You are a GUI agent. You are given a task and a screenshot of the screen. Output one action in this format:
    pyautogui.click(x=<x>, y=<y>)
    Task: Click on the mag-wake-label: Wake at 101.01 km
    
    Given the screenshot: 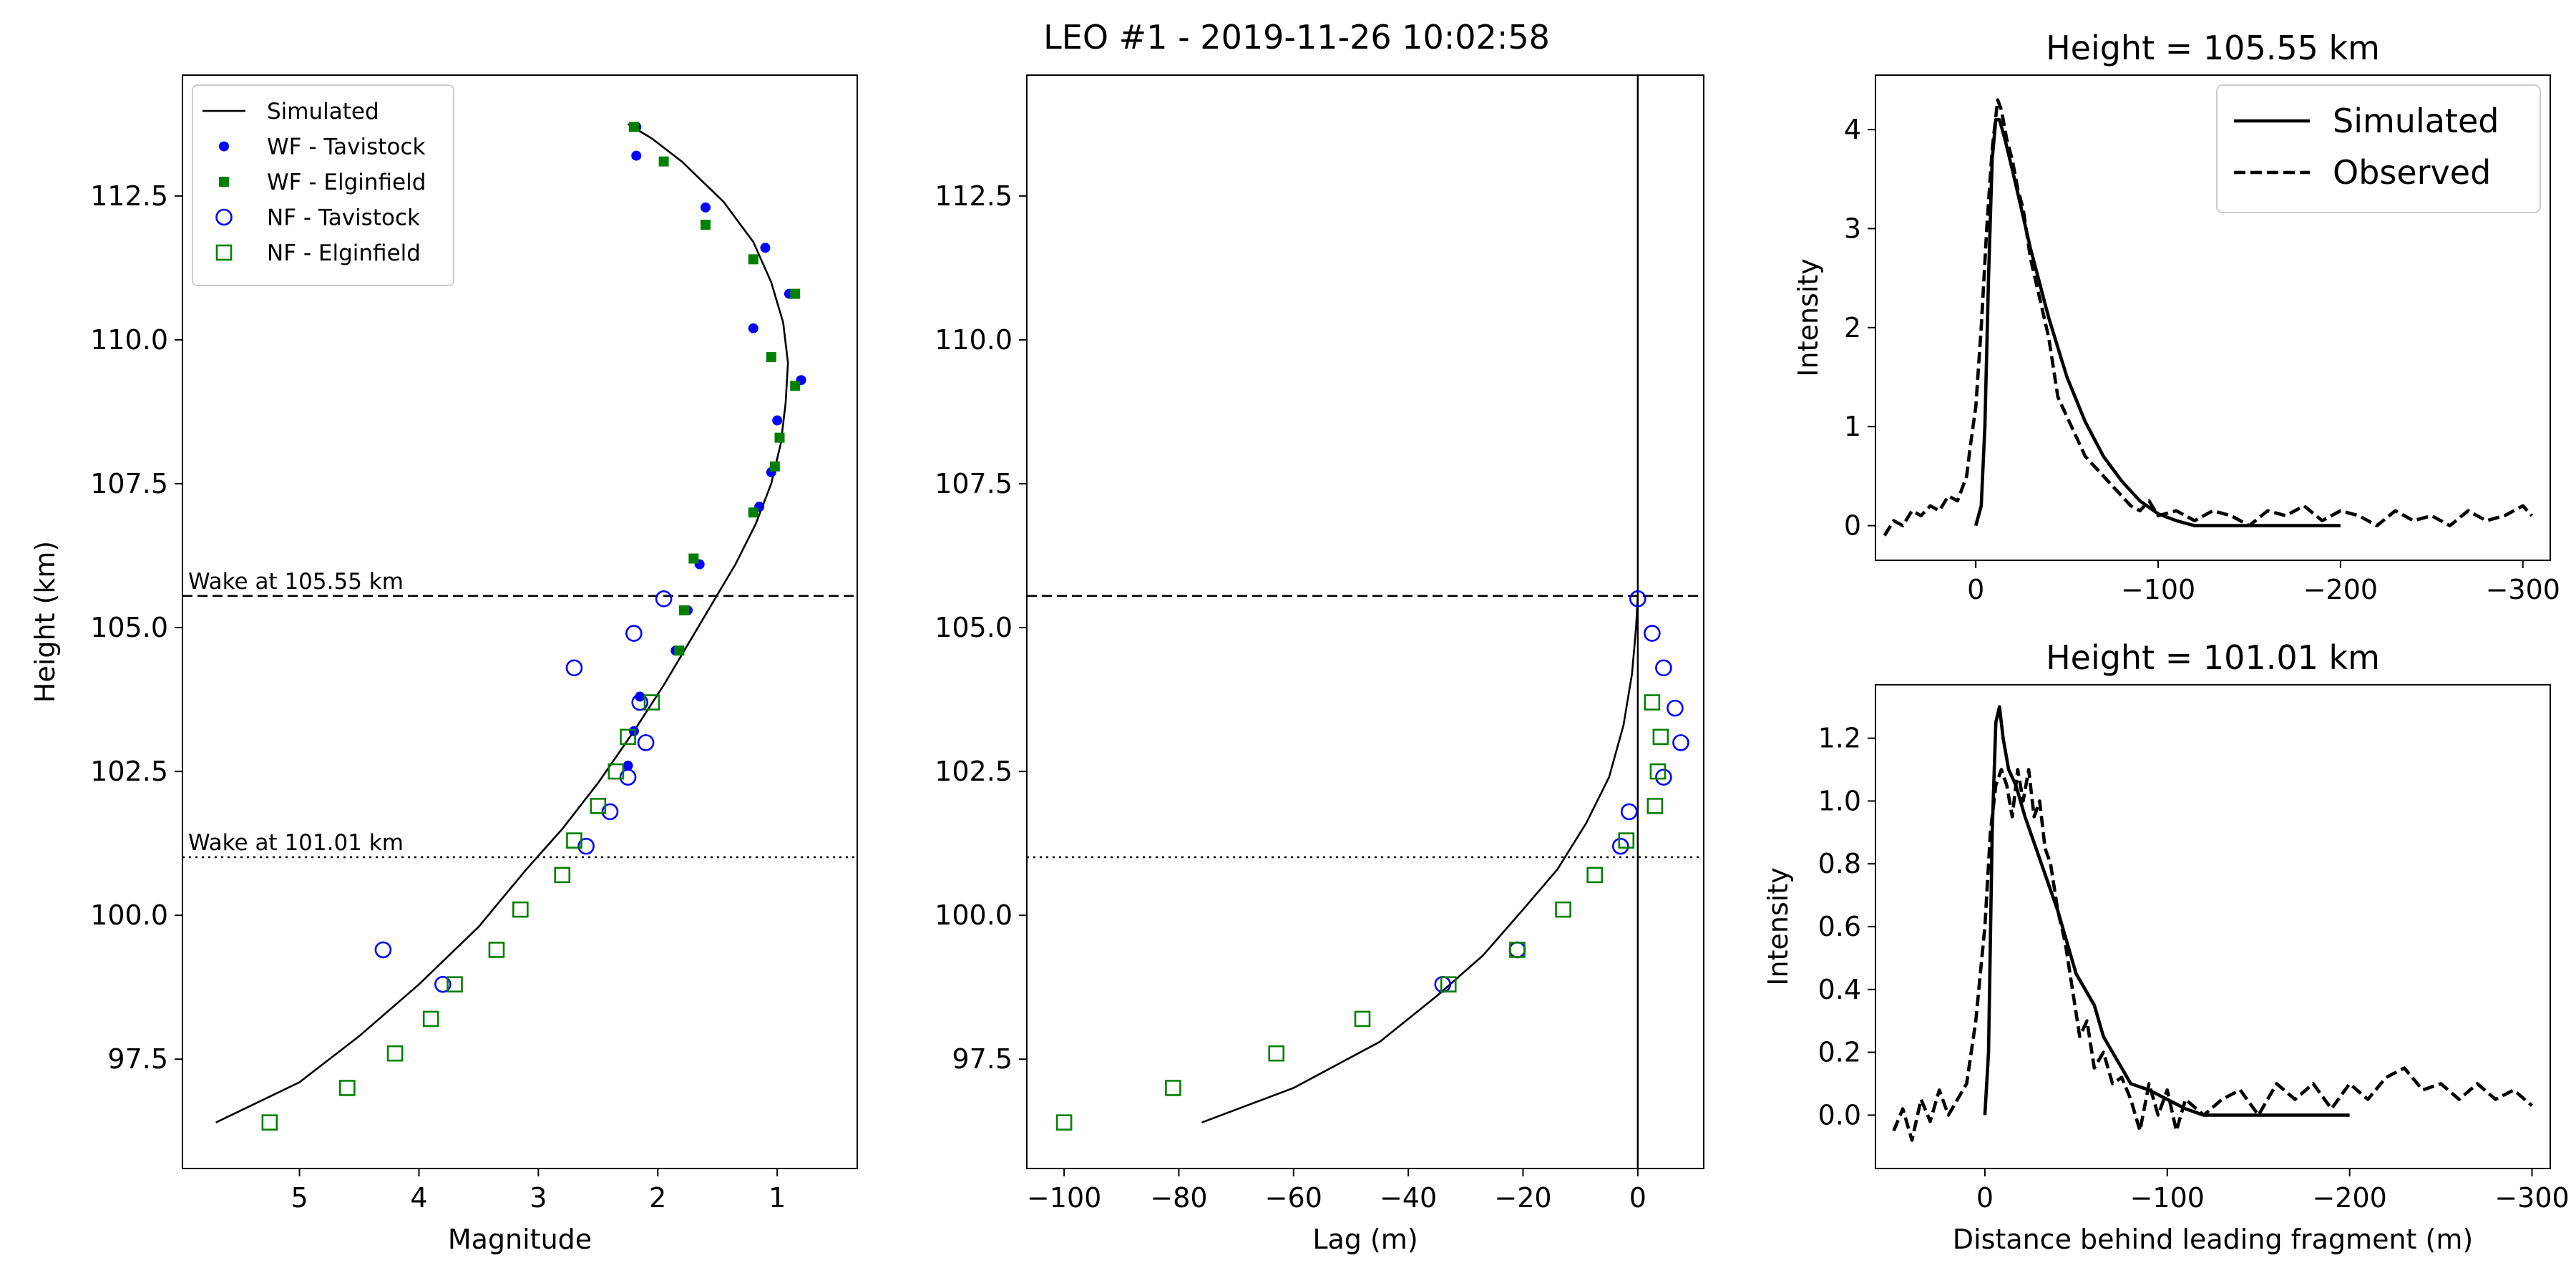 What is the action you would take?
    pyautogui.click(x=296, y=843)
    